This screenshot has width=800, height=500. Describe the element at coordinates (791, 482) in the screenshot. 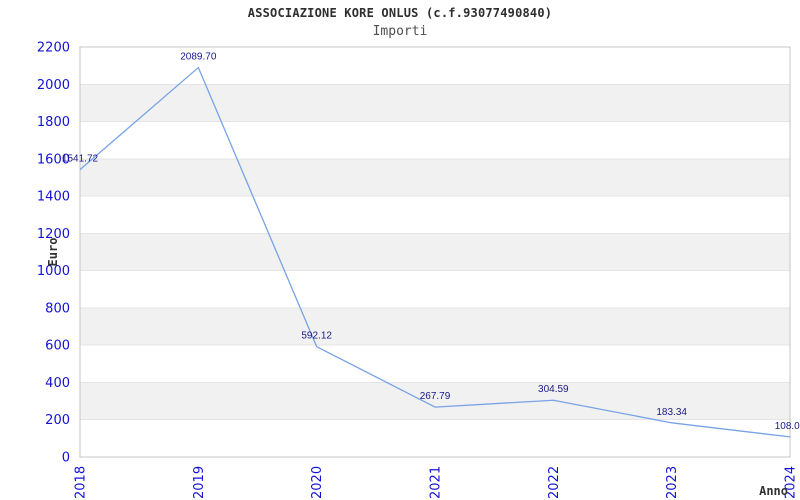

I see `x-axis-tick-label: 2024` at that location.